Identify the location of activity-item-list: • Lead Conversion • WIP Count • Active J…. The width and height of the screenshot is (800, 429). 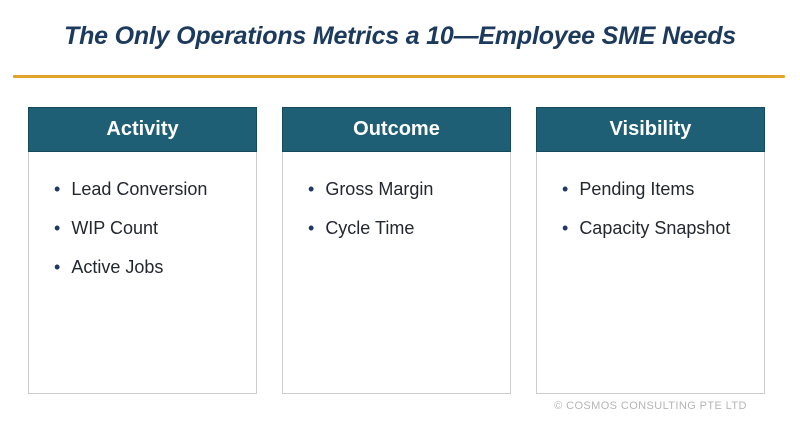
(150, 228).